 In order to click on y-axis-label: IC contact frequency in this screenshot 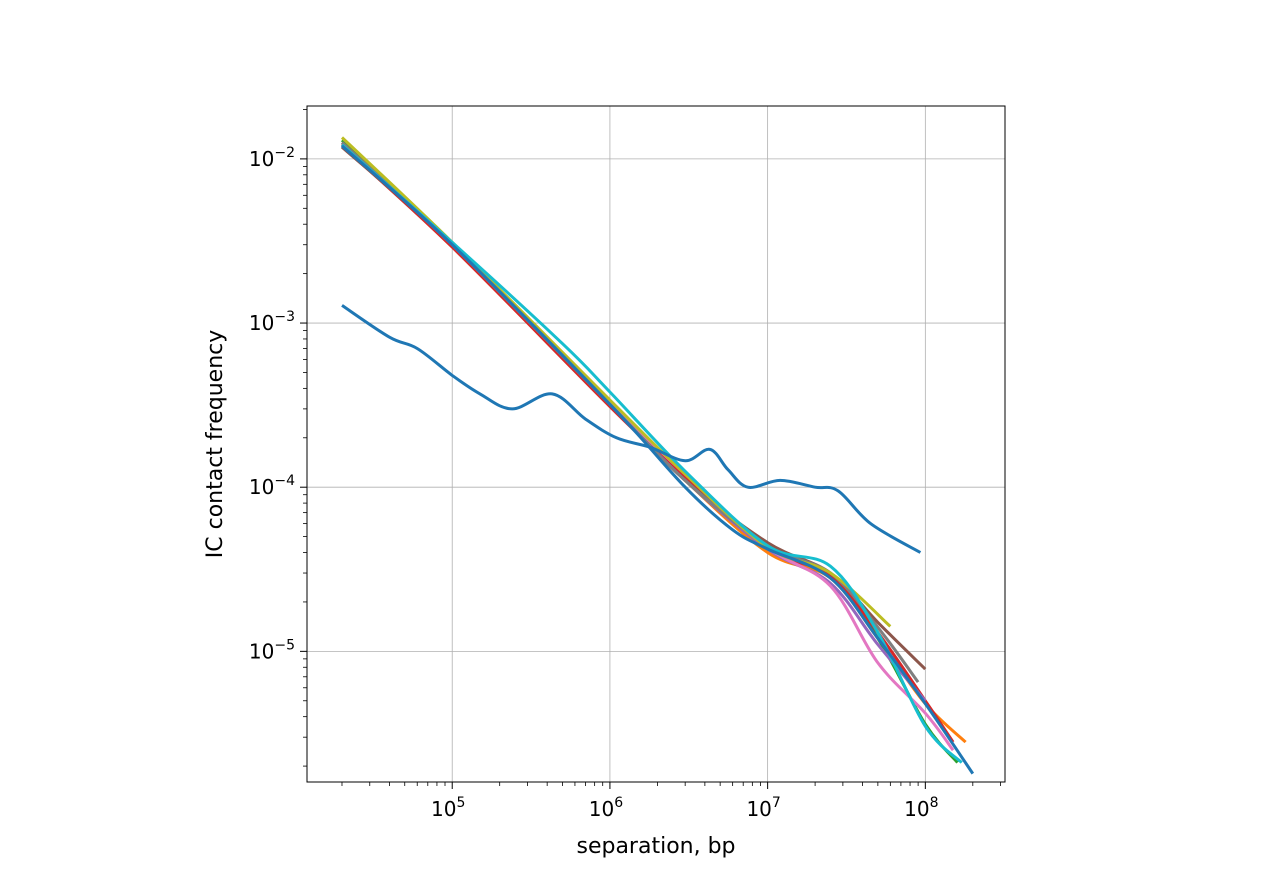, I will do `click(215, 444)`.